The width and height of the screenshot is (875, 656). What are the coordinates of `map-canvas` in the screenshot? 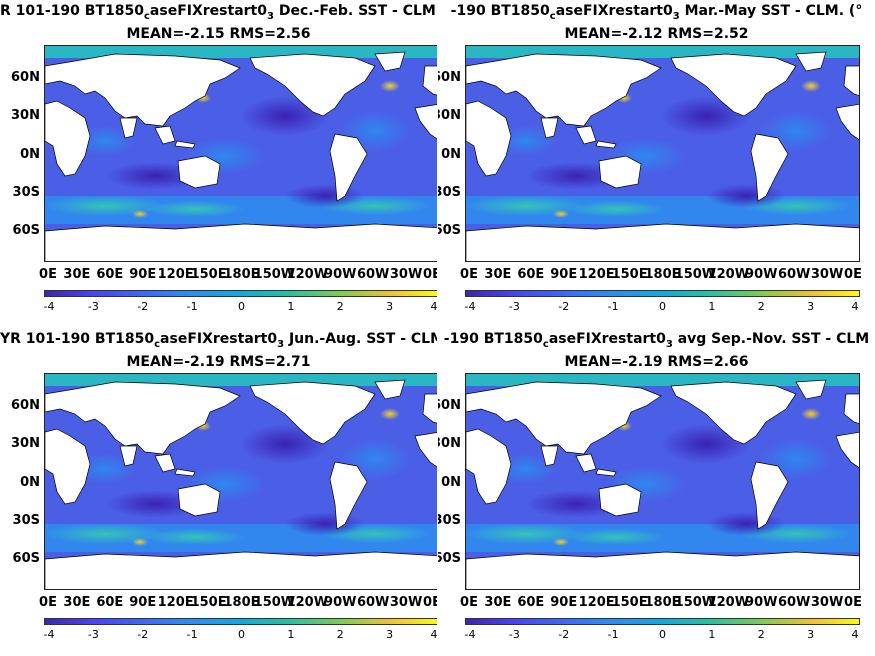 It's located at (662, 481).